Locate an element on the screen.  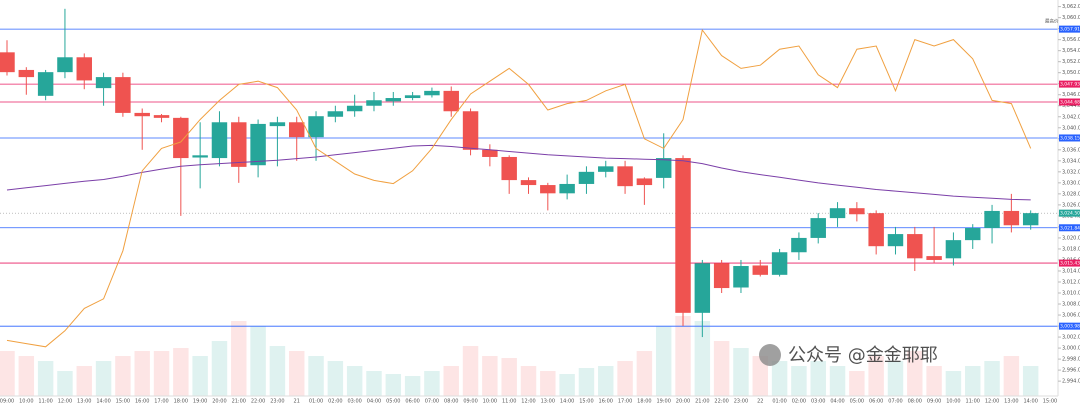
x-tick-label: 18:00 is located at coordinates (644, 402).